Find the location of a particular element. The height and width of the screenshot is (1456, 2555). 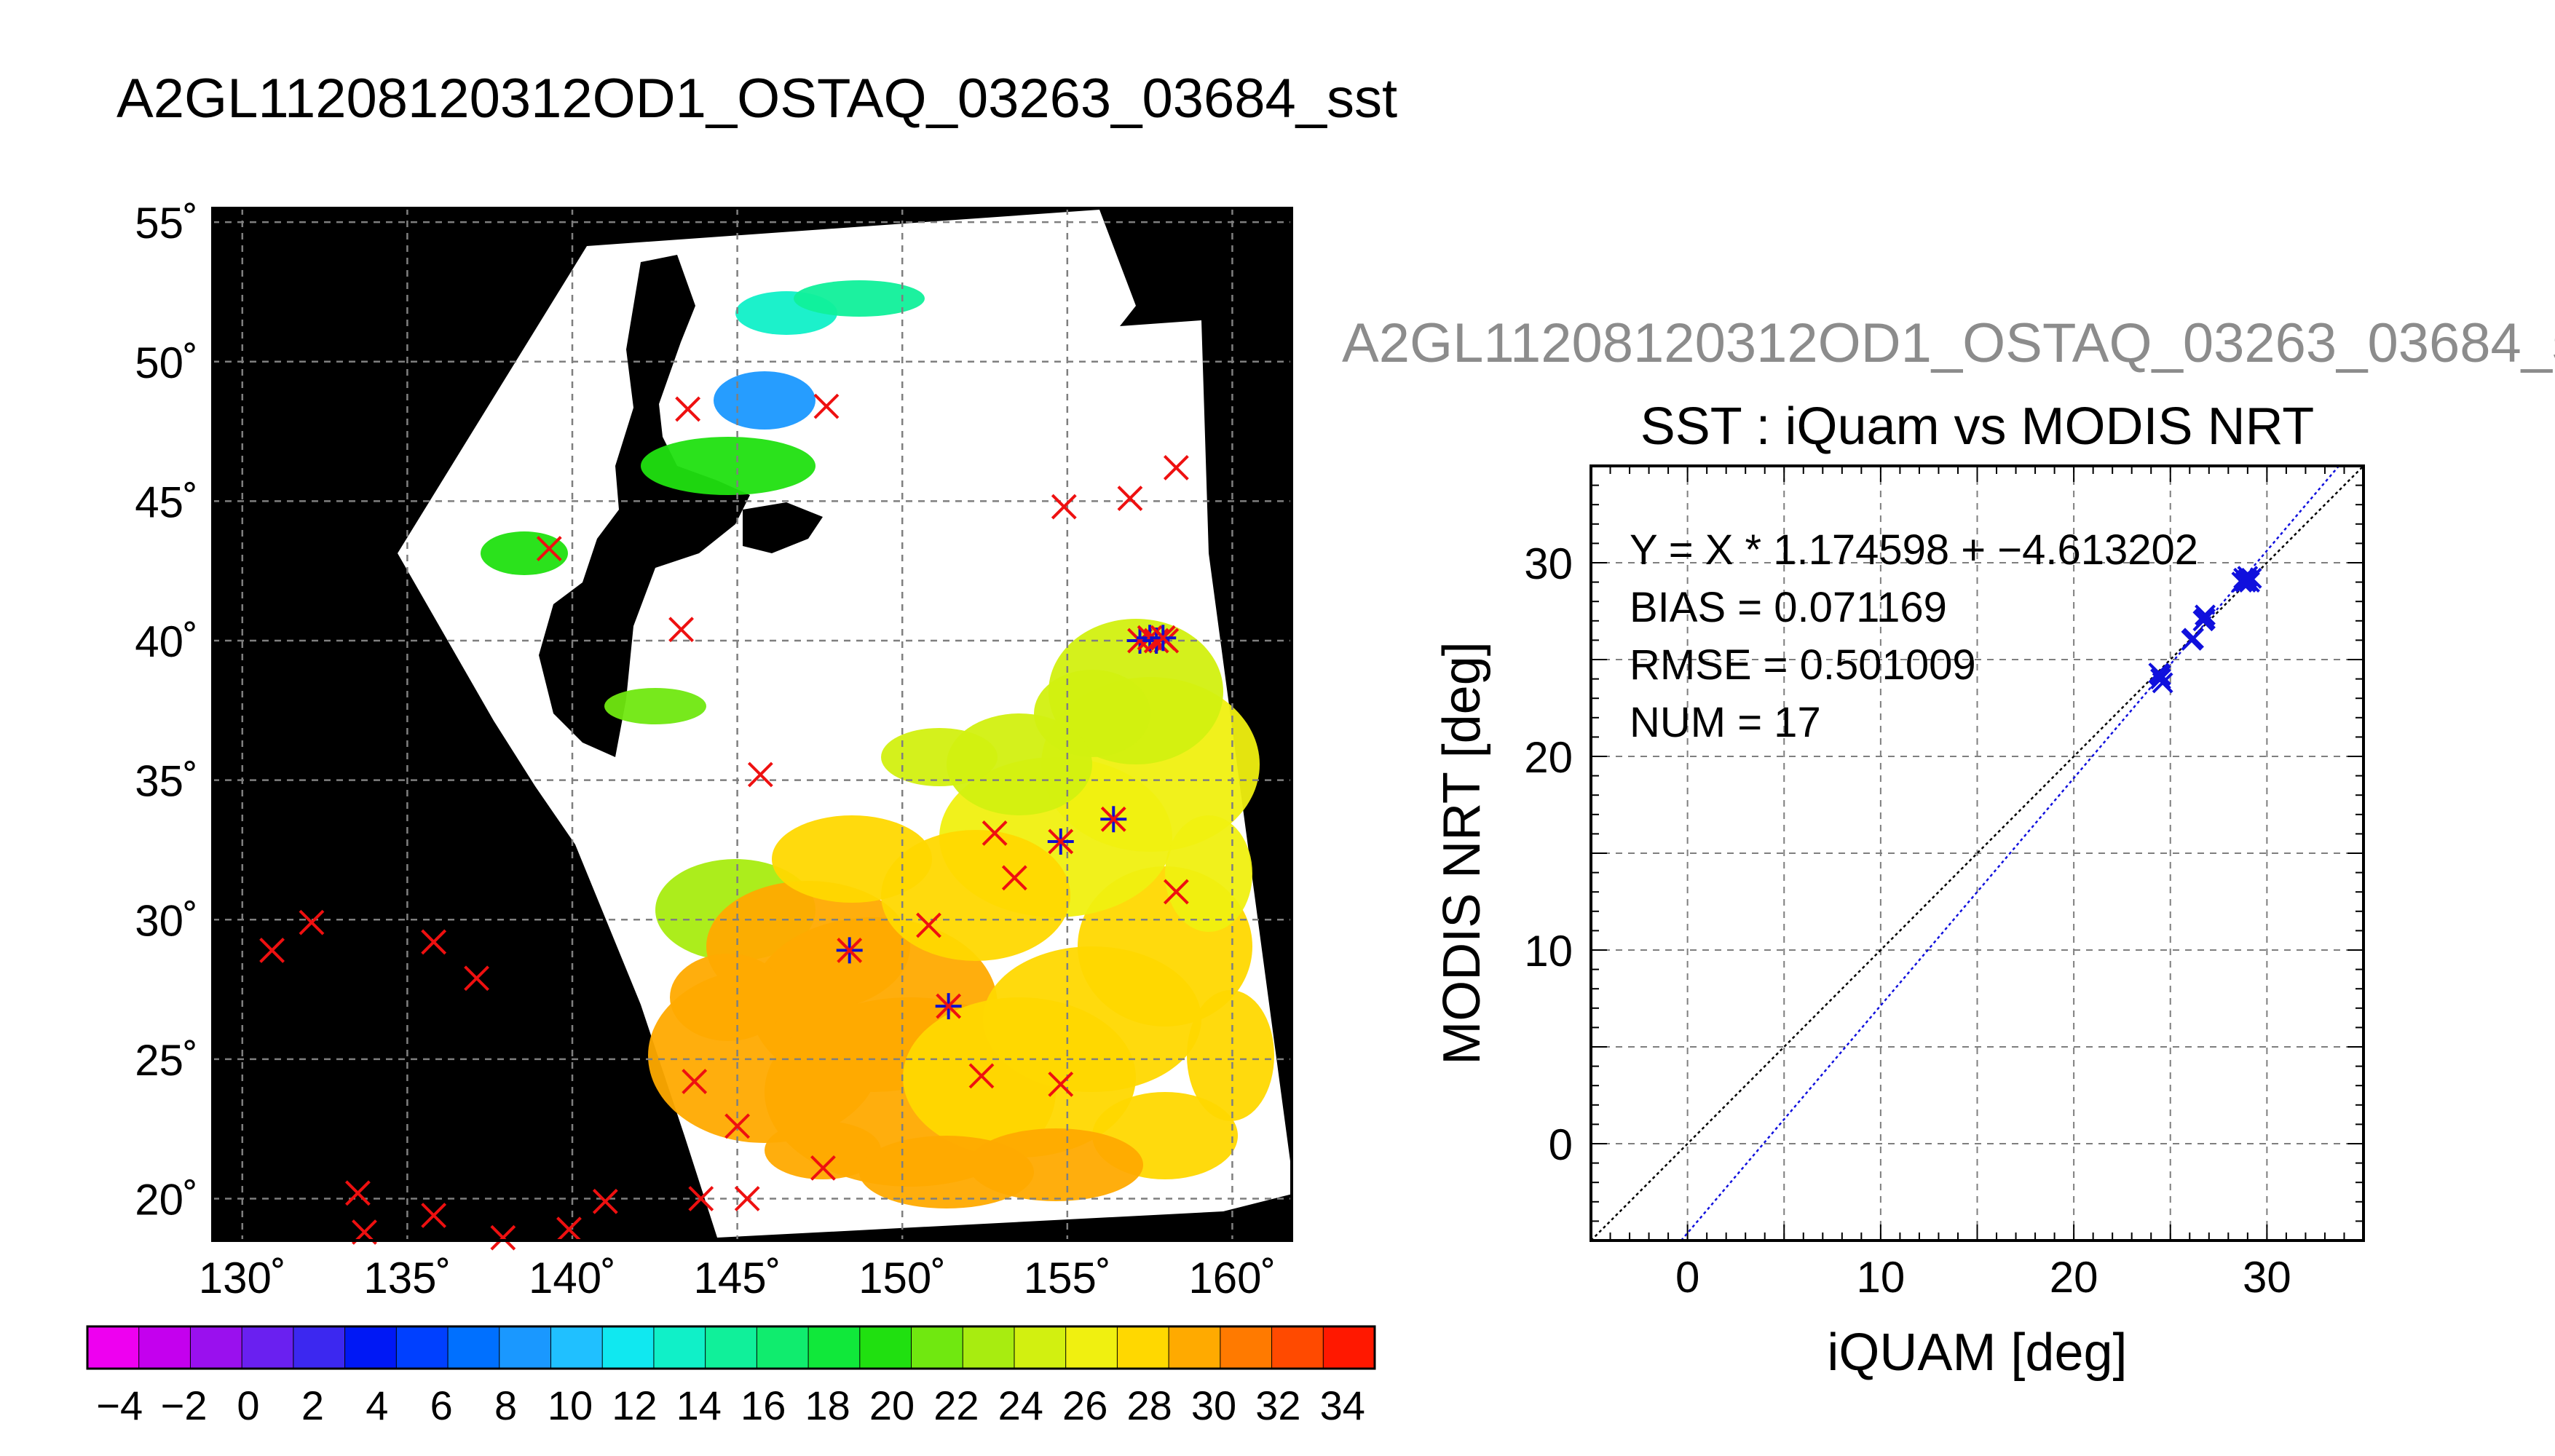

y-tick-label: 0 is located at coordinates (1561, 1144).